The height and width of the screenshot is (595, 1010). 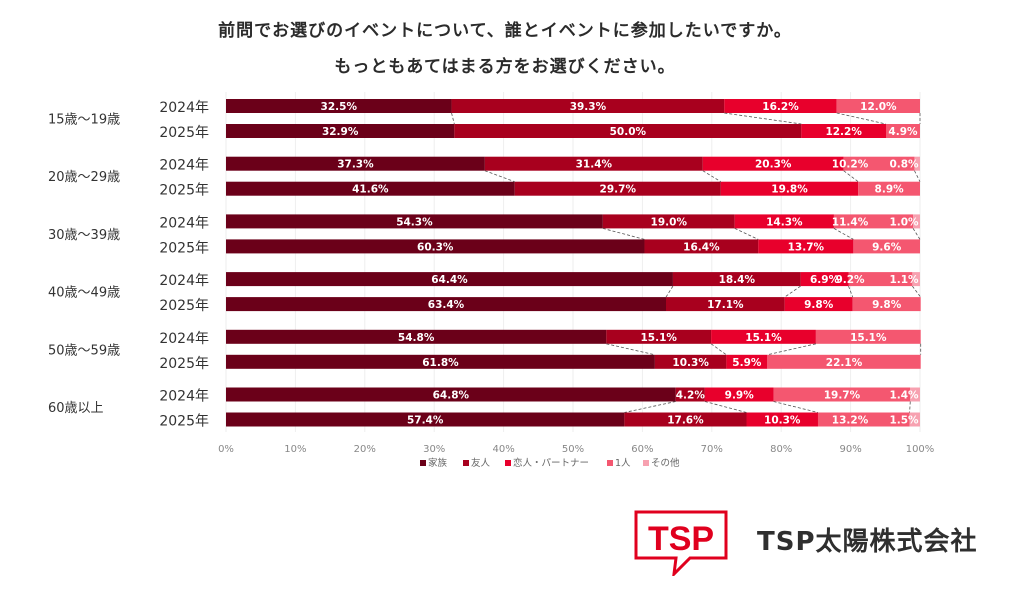 I want to click on data-label: 9.2%, so click(x=850, y=280).